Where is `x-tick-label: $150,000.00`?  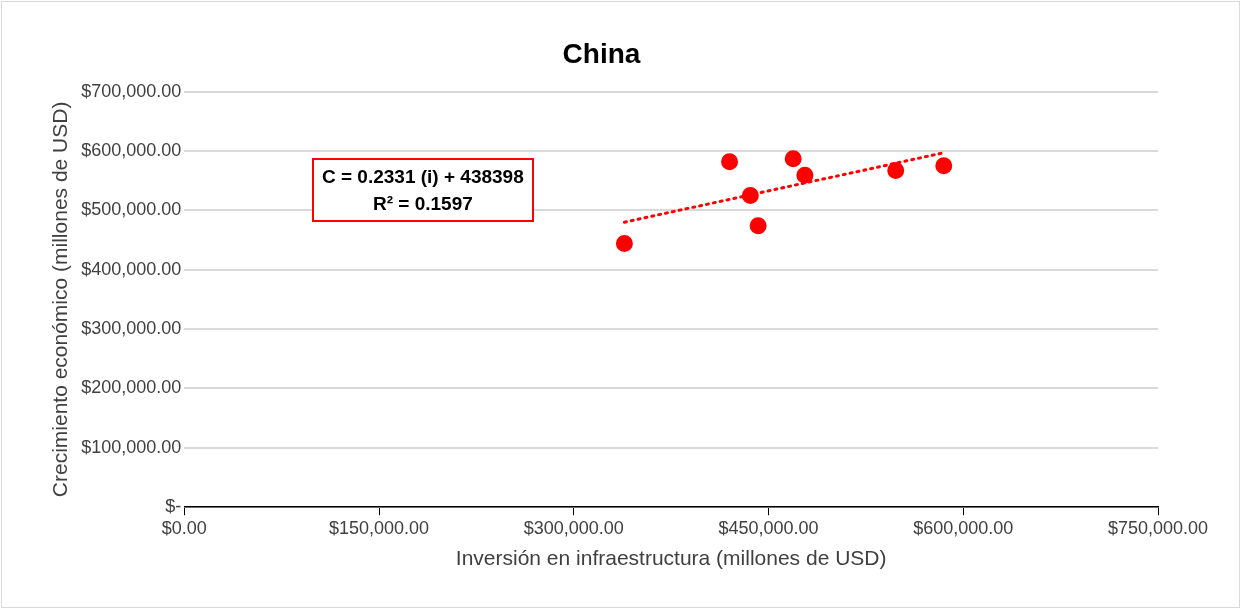 x-tick-label: $150,000.00 is located at coordinates (379, 527).